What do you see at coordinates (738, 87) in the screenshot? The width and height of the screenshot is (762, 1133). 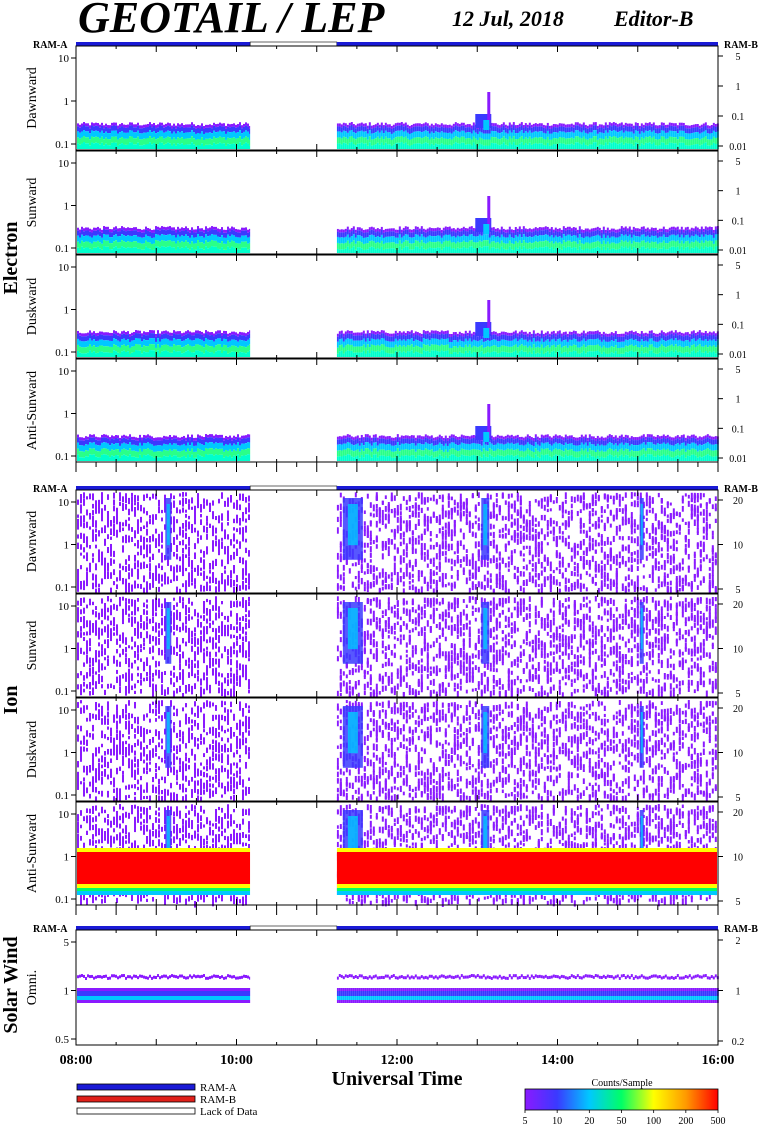 I see `y-tick-label-right: 1` at bounding box center [738, 87].